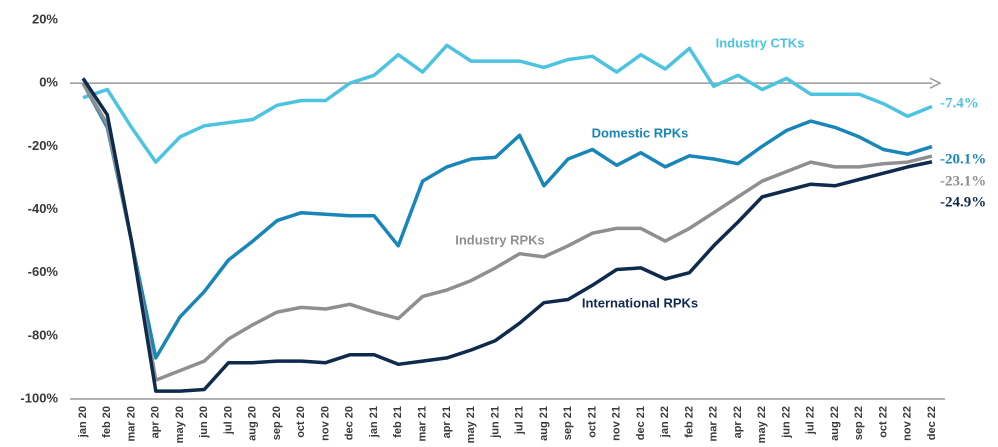 Image resolution: width=998 pixels, height=447 pixels. I want to click on x-tick-label: jul 22, so click(811, 420).